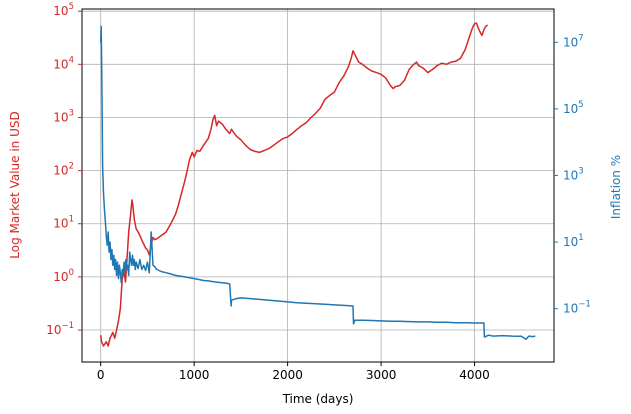 The height and width of the screenshot is (414, 631). I want to click on left-axis-label: Log Market Value in USD, so click(15, 184).